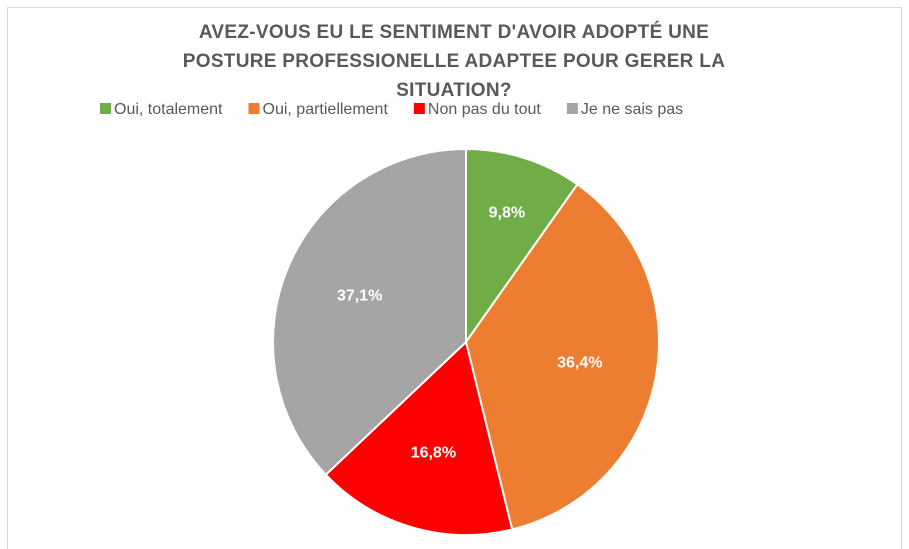 This screenshot has width=909, height=549. Describe the element at coordinates (326, 109) in the screenshot. I see `legend-label: Oui, partiellement` at that location.